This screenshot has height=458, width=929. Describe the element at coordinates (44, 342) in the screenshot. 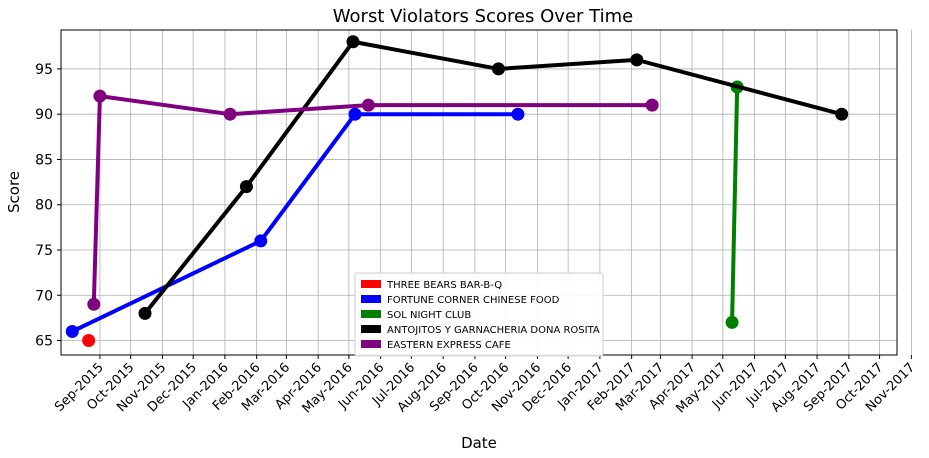

I see `y-tick-label: 65` at that location.